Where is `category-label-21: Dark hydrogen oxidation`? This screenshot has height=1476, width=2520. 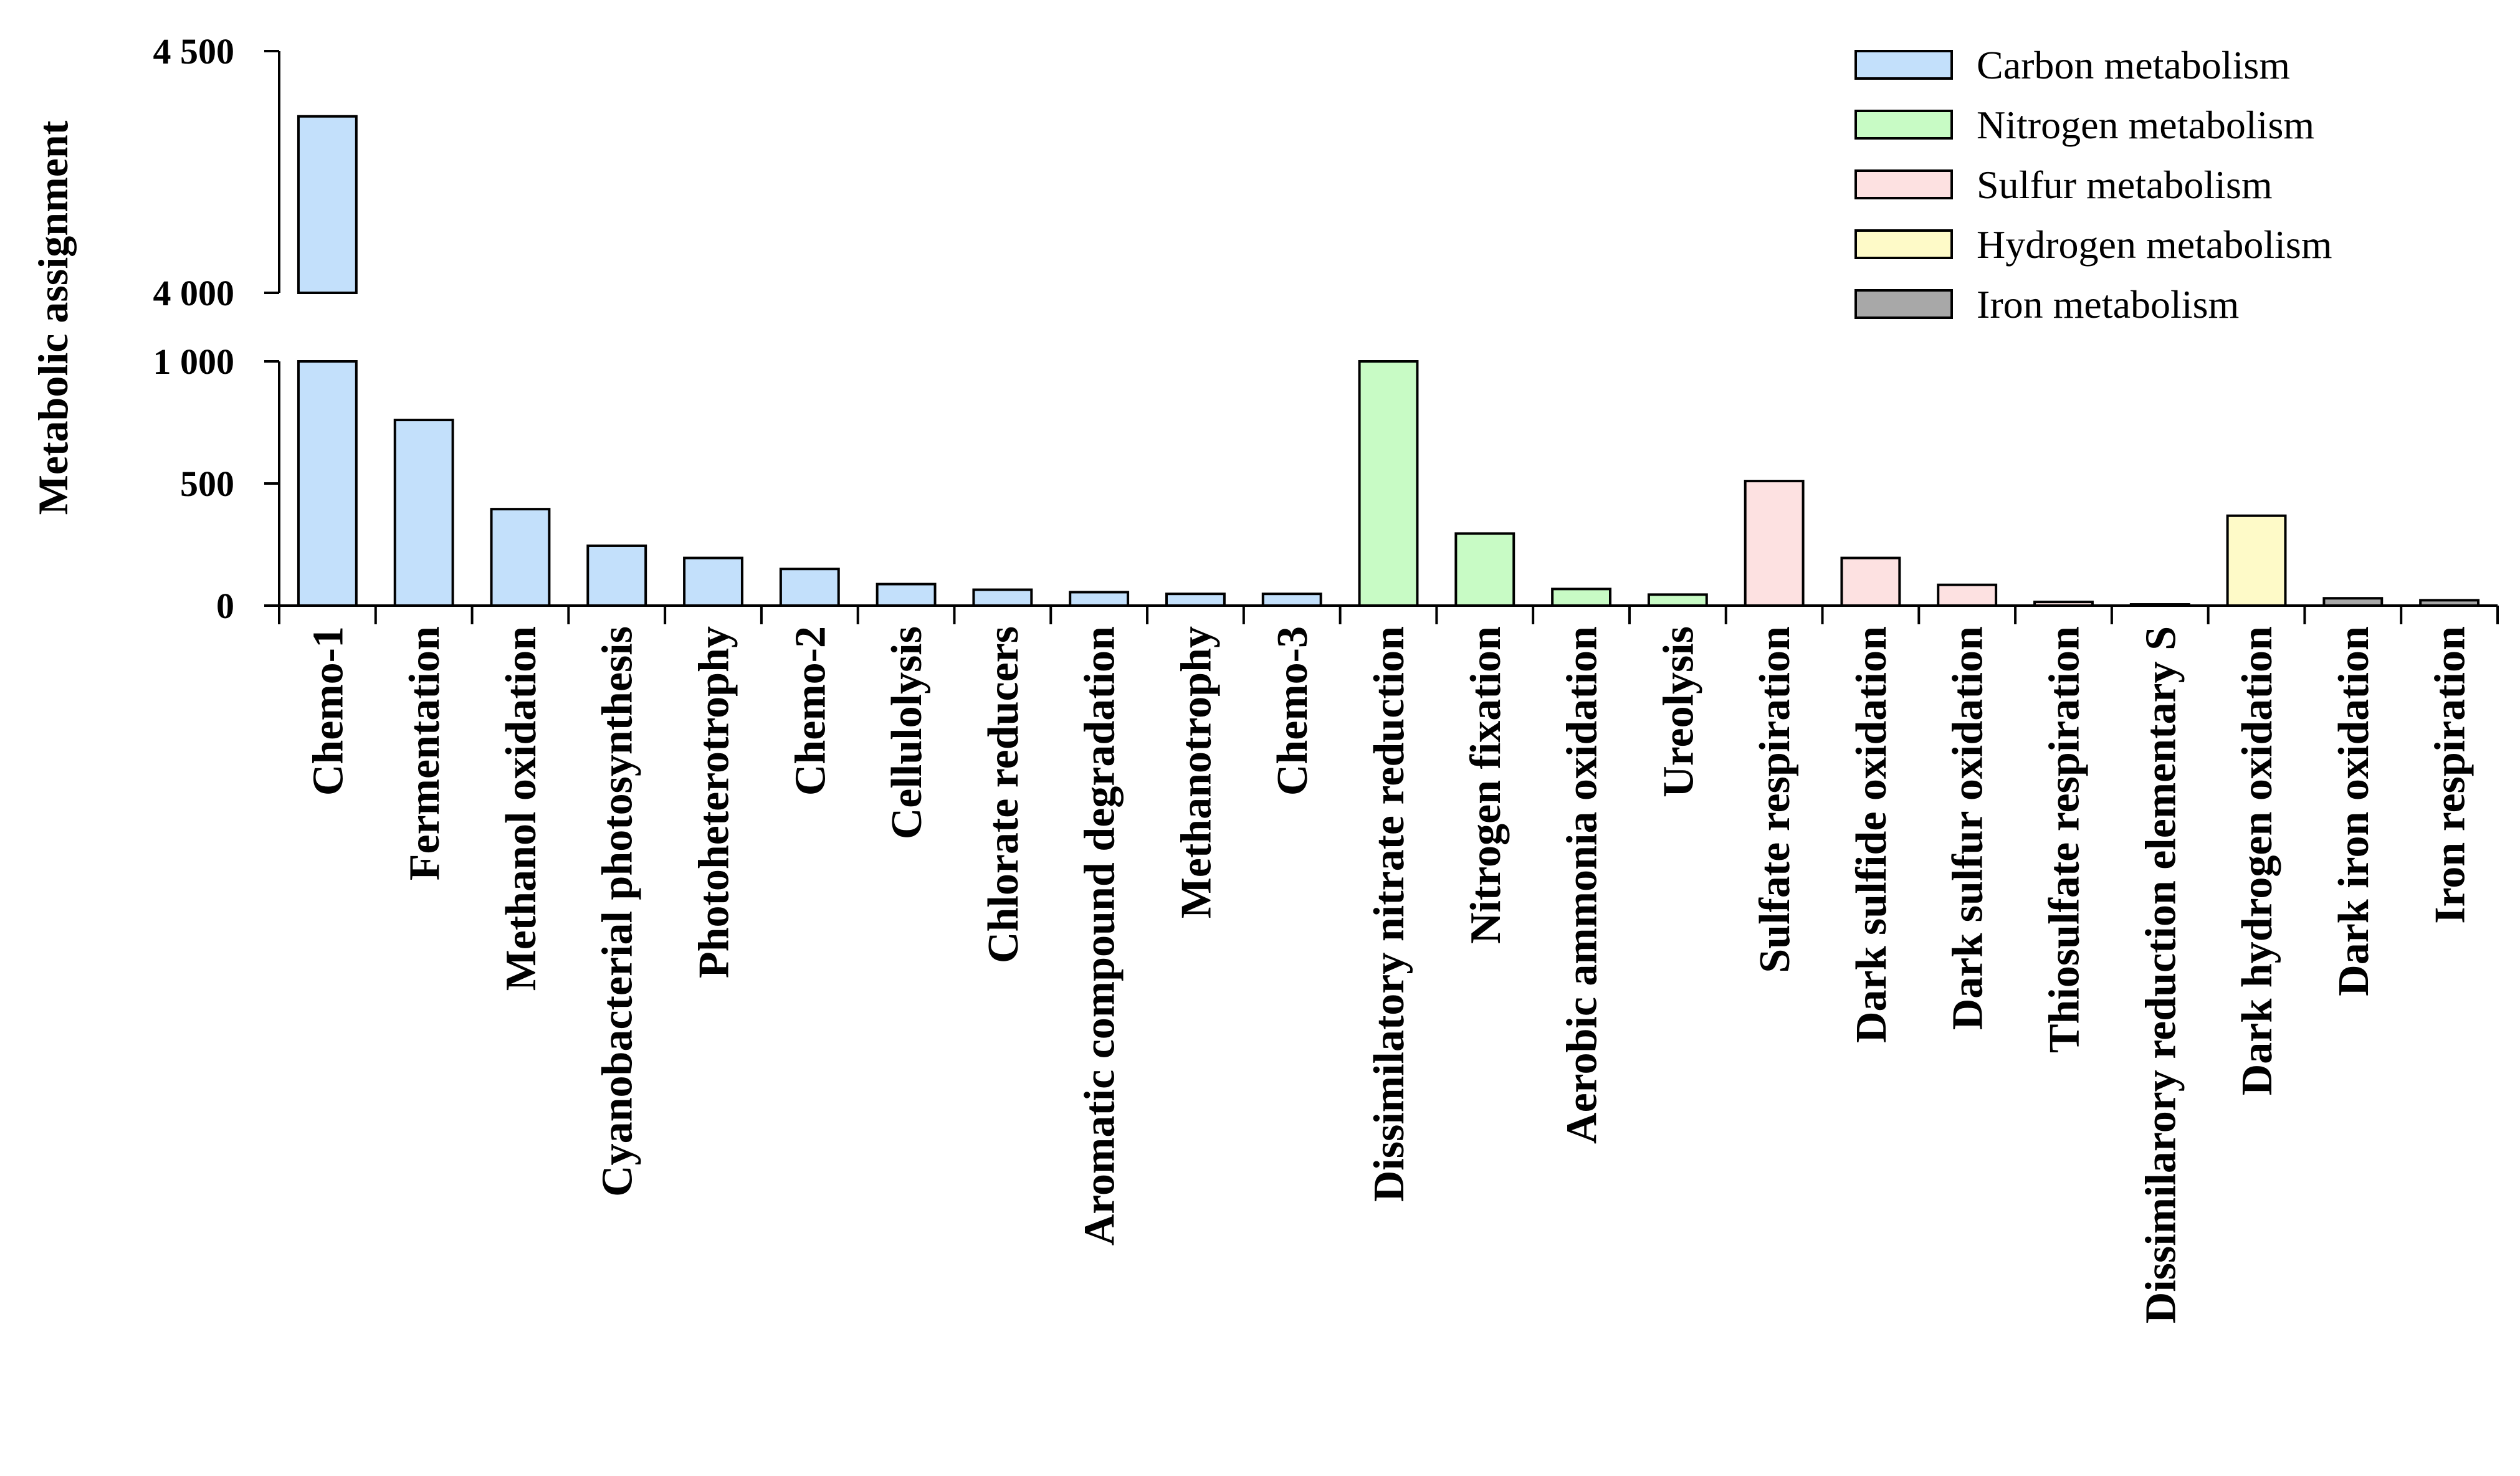
category-label-21: Dark hydrogen oxidation is located at coordinates (2257, 861).